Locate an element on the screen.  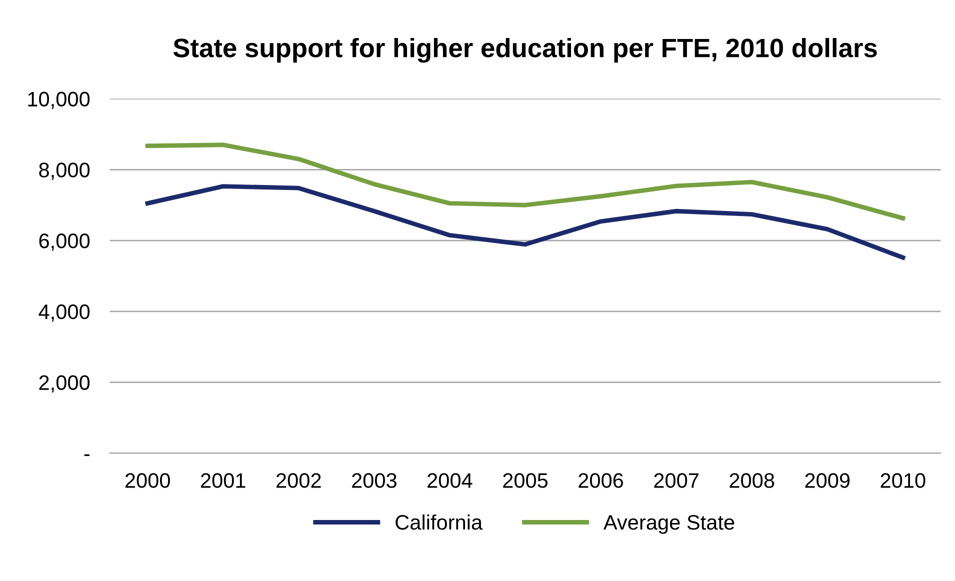
x-tick-label: 2004 is located at coordinates (450, 480).